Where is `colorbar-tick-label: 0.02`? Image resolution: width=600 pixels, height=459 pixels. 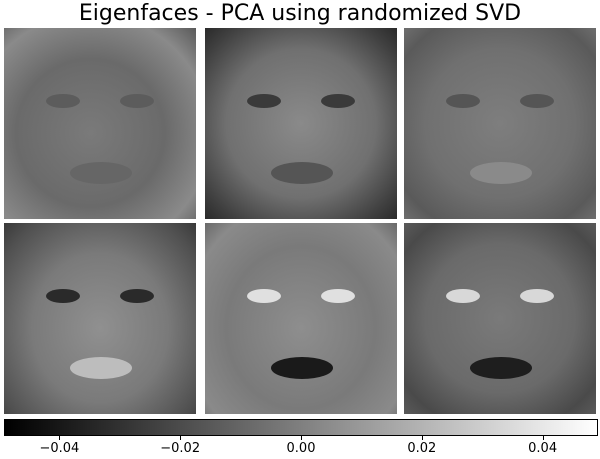 colorbar-tick-label: 0.02 is located at coordinates (422, 448).